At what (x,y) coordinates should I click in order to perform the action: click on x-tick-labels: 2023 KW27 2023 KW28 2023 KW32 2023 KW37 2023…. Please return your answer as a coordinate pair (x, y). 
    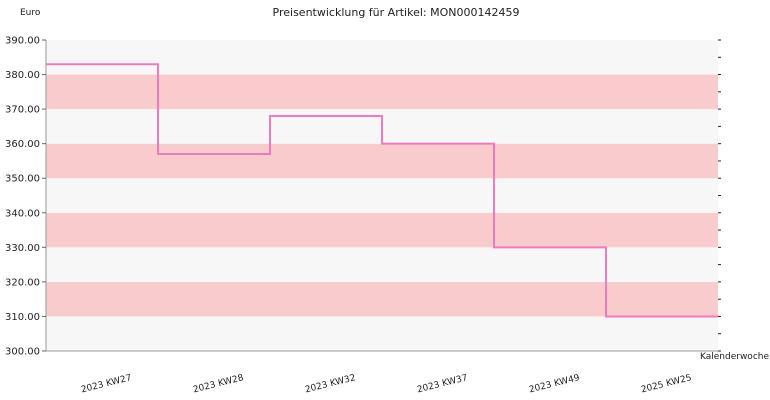
    Looking at the image, I should click on (386, 384).